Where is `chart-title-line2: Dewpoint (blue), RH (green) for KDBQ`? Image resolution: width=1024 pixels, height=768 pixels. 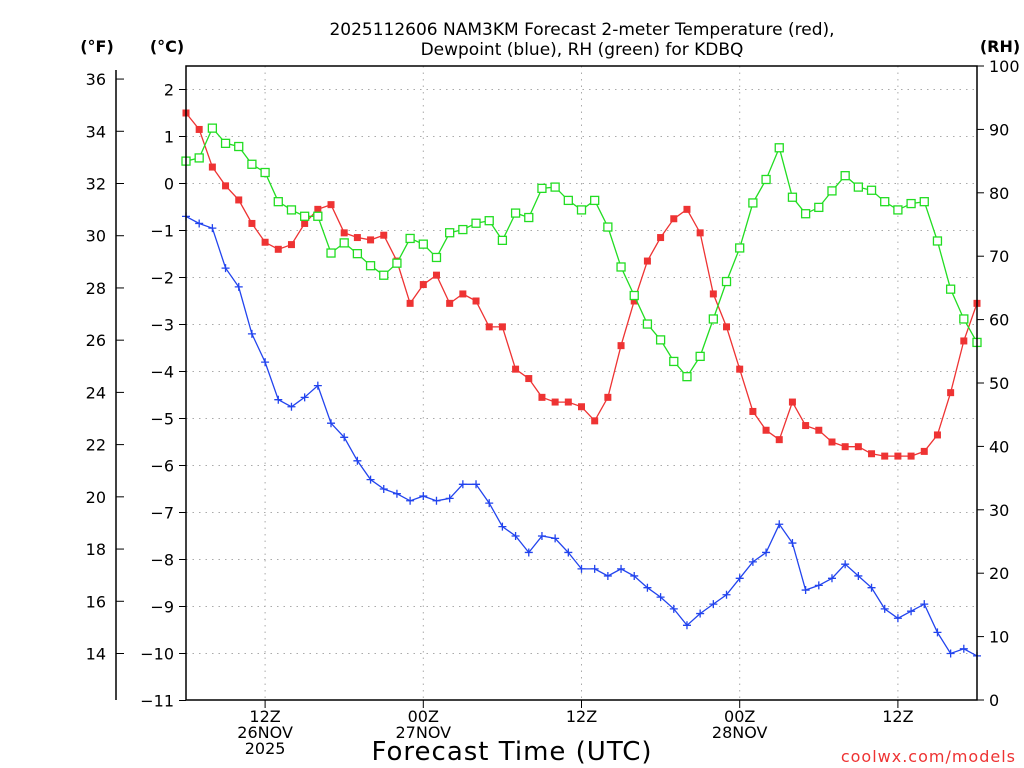
chart-title-line2: Dewpoint (blue), RH (green) for KDBQ is located at coordinates (582, 50).